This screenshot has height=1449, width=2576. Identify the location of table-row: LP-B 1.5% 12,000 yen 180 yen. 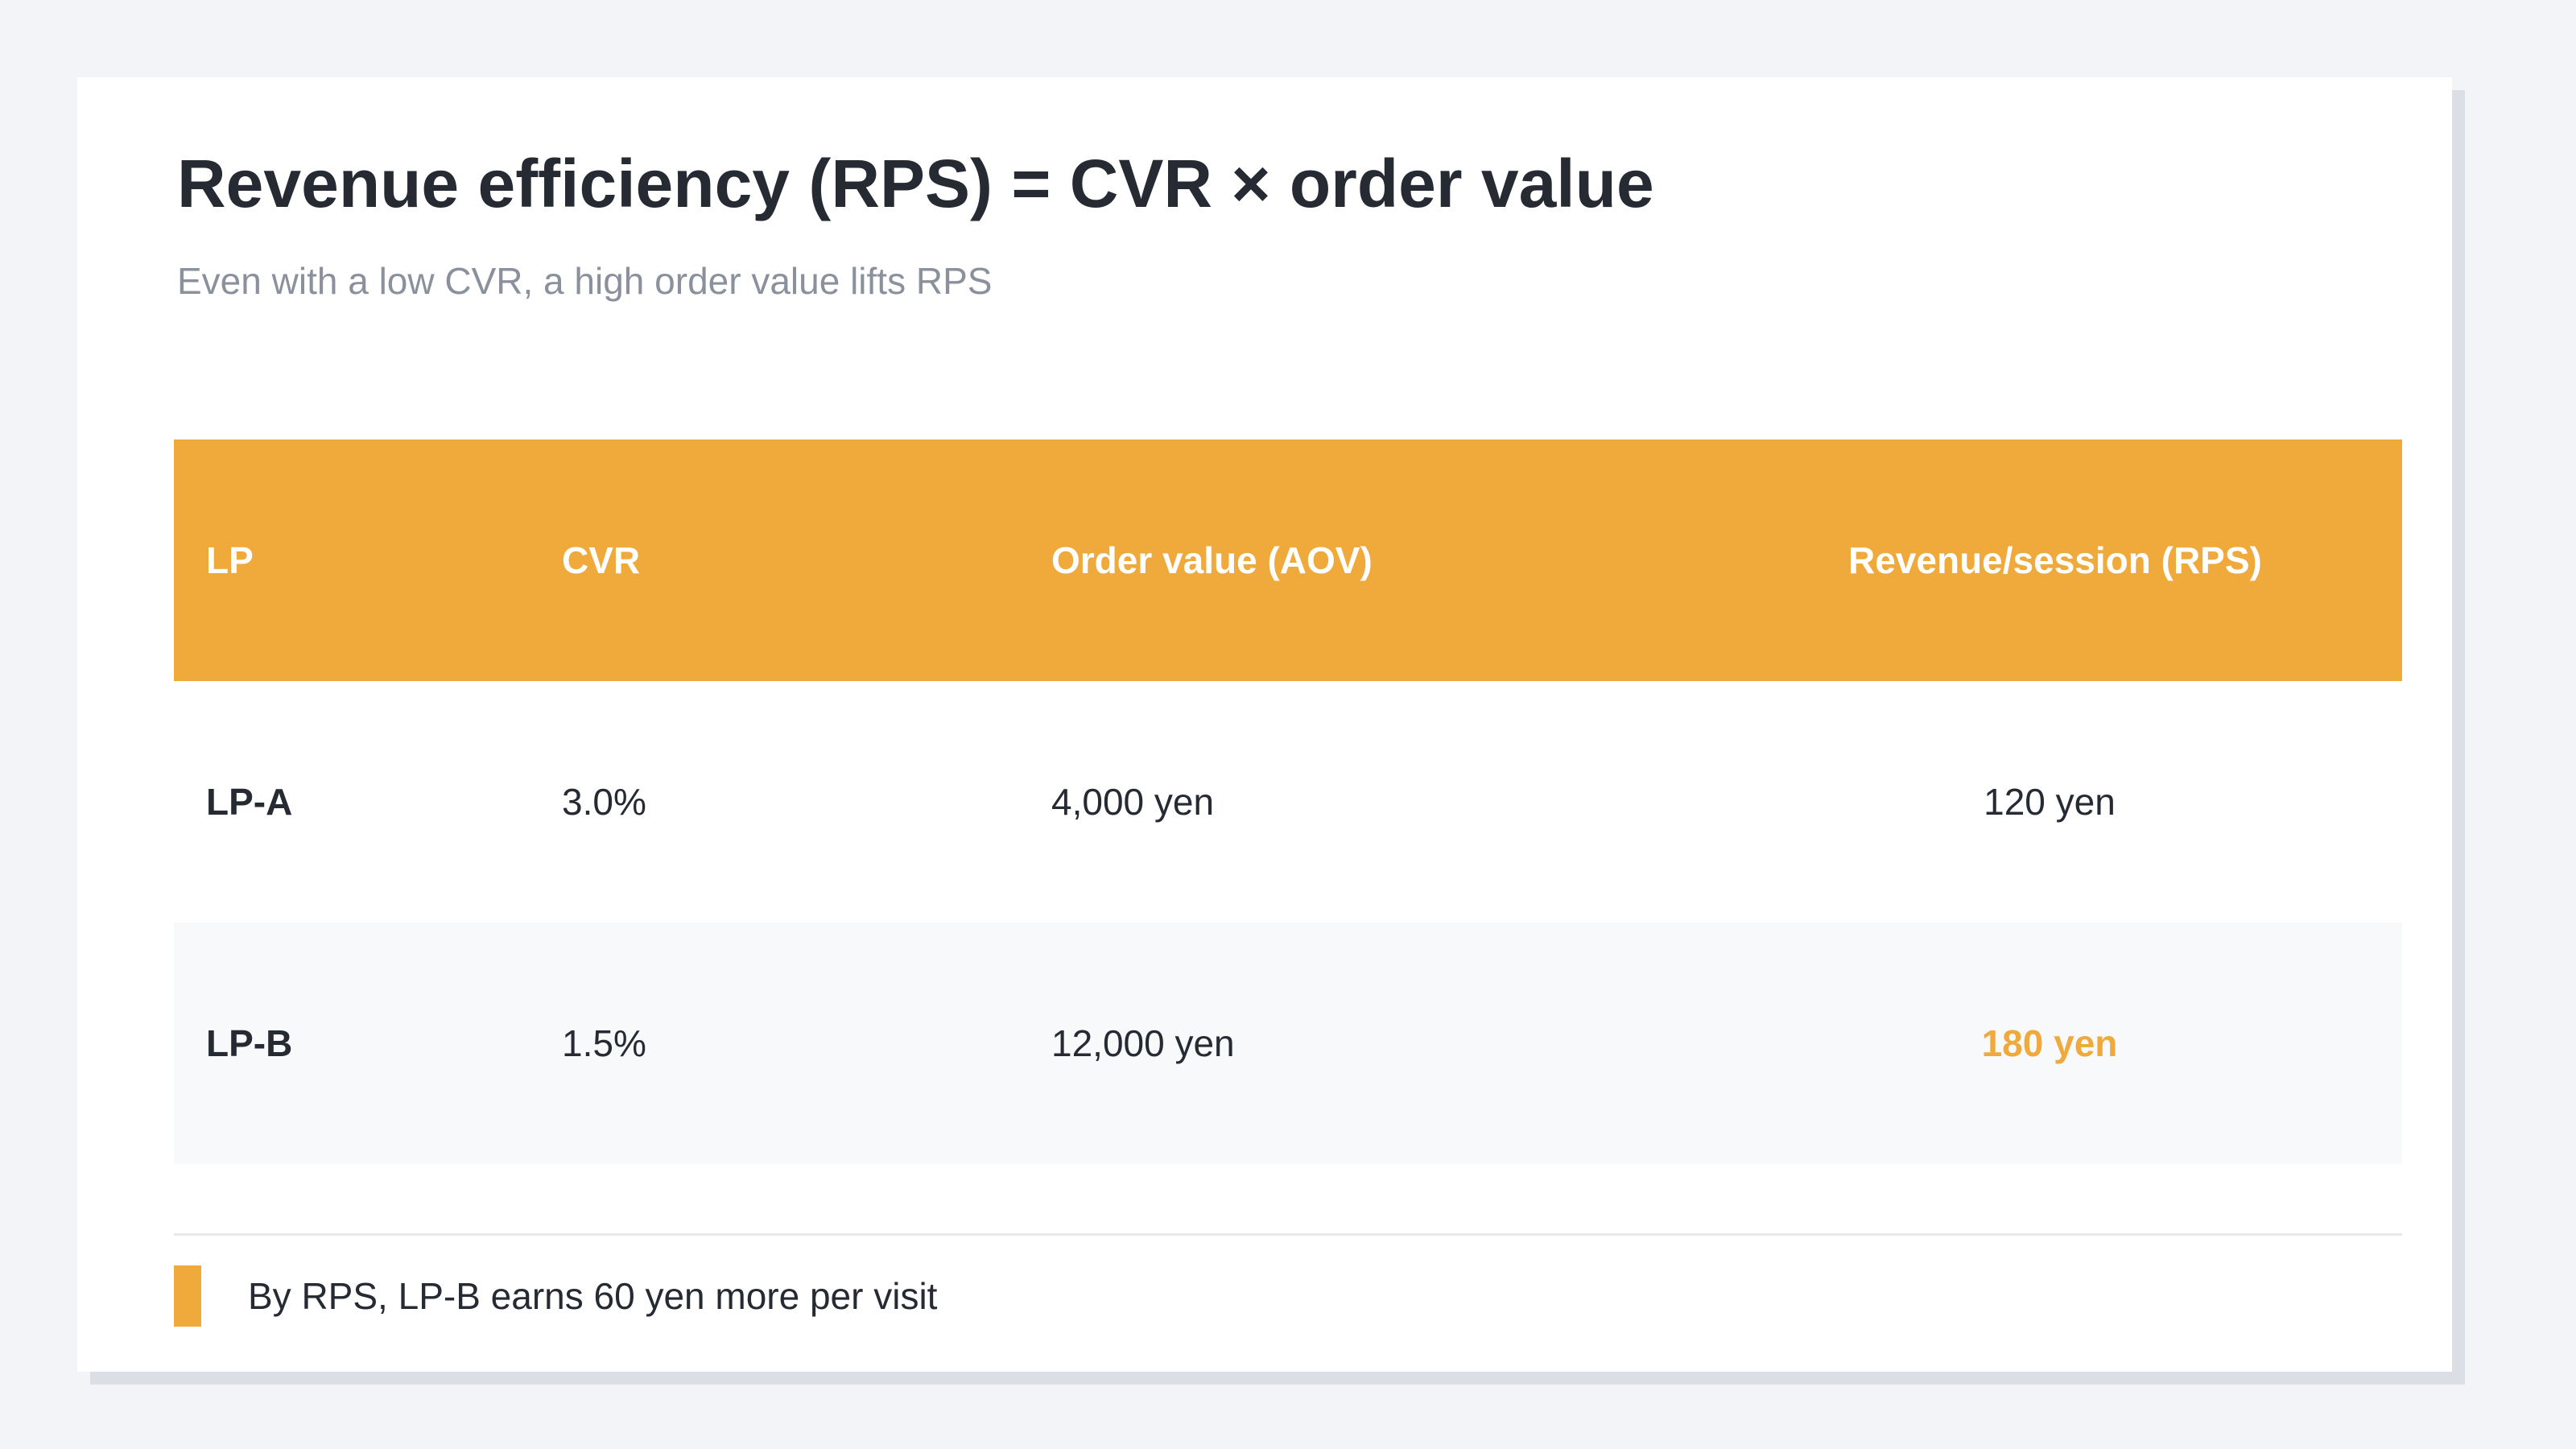
(1288, 1043).